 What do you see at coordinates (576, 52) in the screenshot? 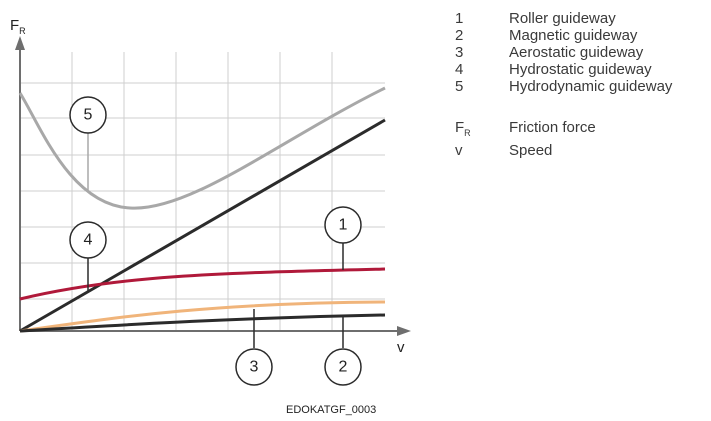
I see `legend-label: Aerostatic guideway` at bounding box center [576, 52].